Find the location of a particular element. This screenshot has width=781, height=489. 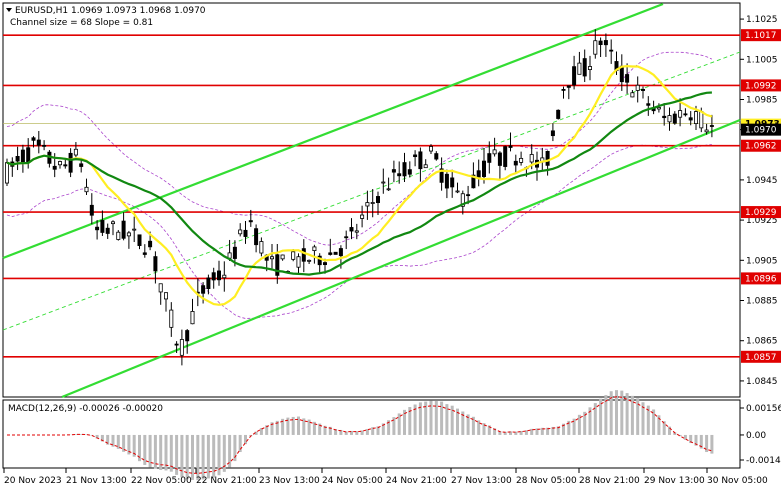

macd-tick-label: -0.00145 is located at coordinates (763, 461).